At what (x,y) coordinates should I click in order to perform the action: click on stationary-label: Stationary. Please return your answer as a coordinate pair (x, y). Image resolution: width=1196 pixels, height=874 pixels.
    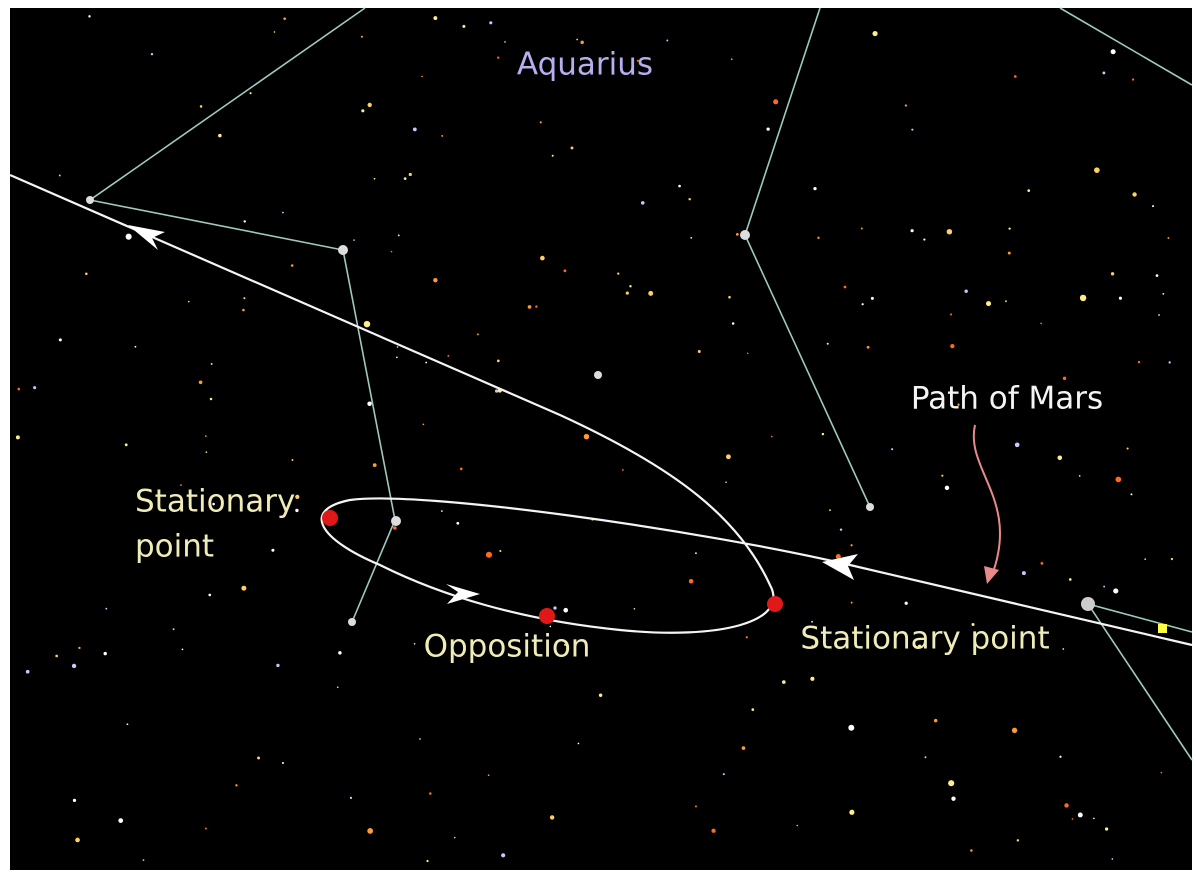
    Looking at the image, I should click on (215, 502).